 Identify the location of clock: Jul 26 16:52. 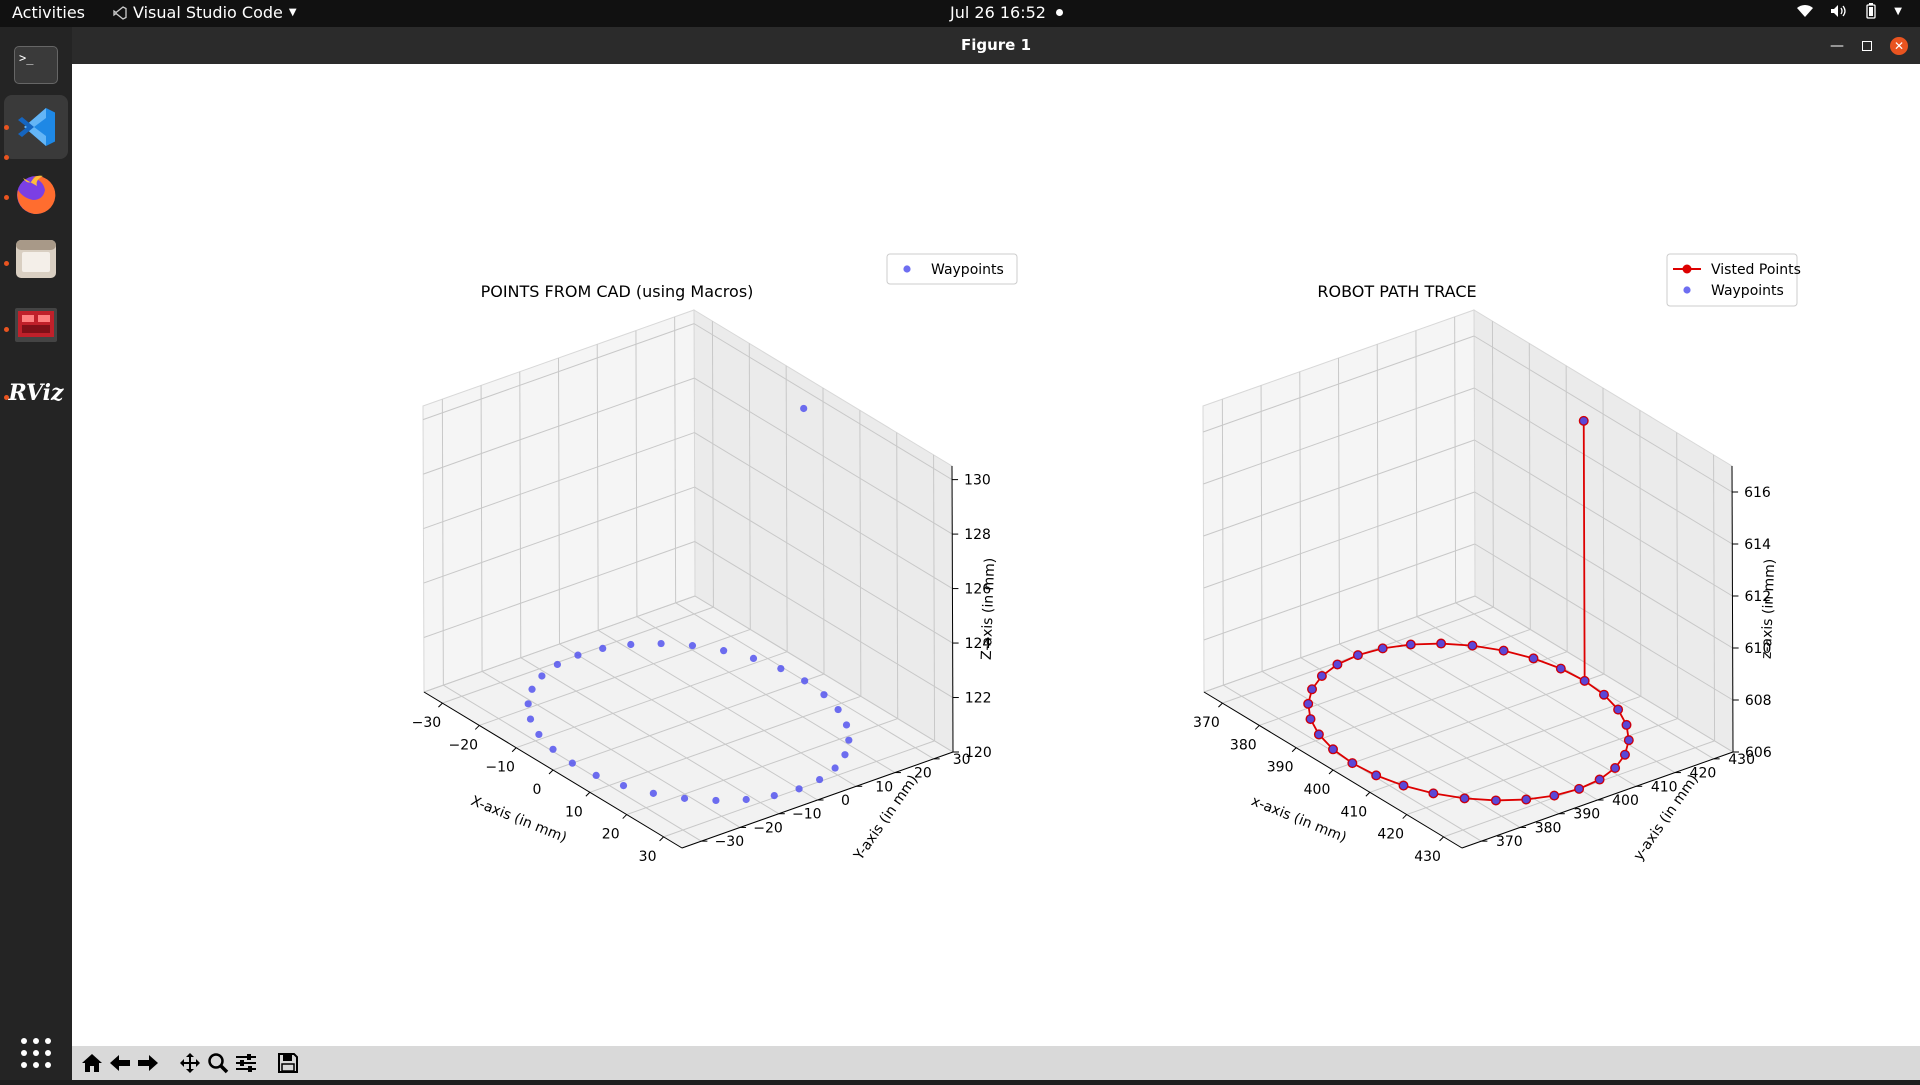
(998, 12).